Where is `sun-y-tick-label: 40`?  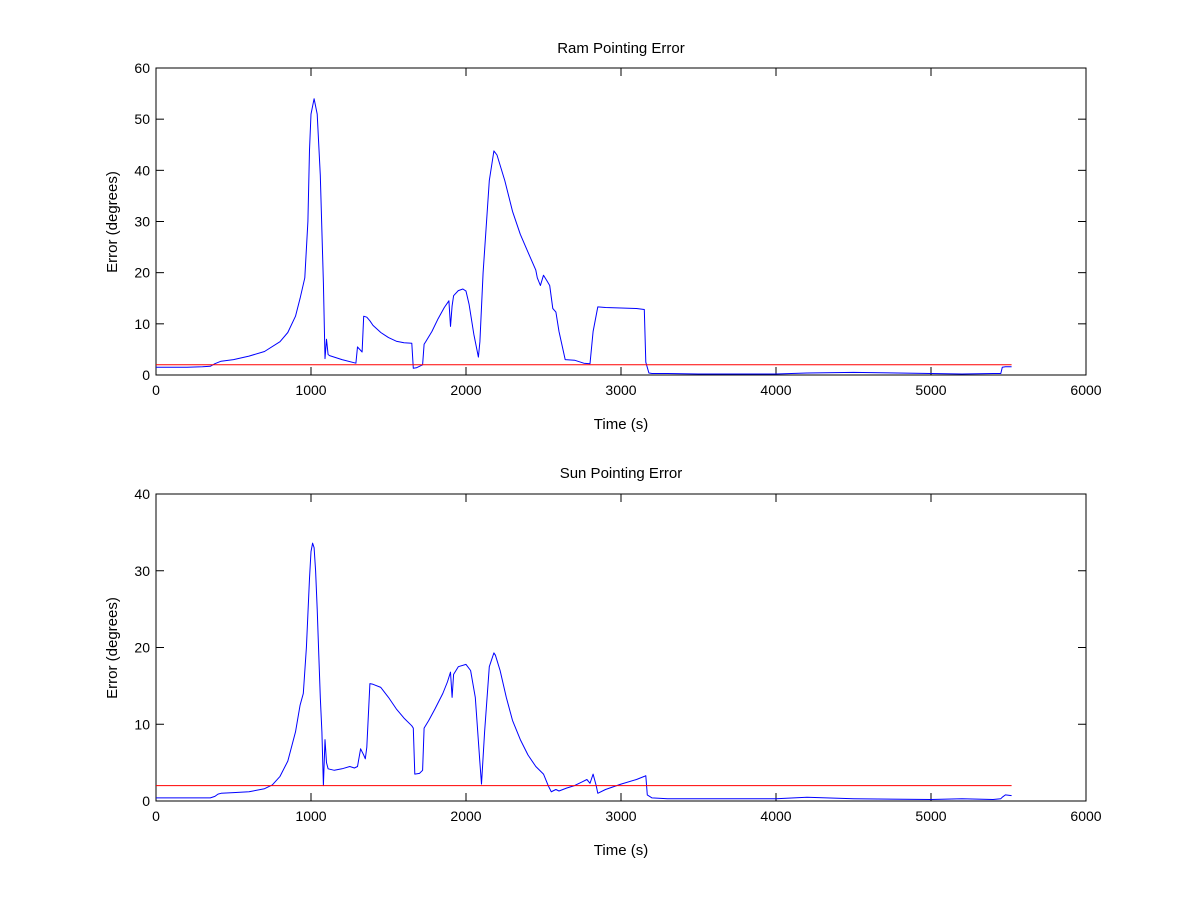 sun-y-tick-label: 40 is located at coordinates (142, 494).